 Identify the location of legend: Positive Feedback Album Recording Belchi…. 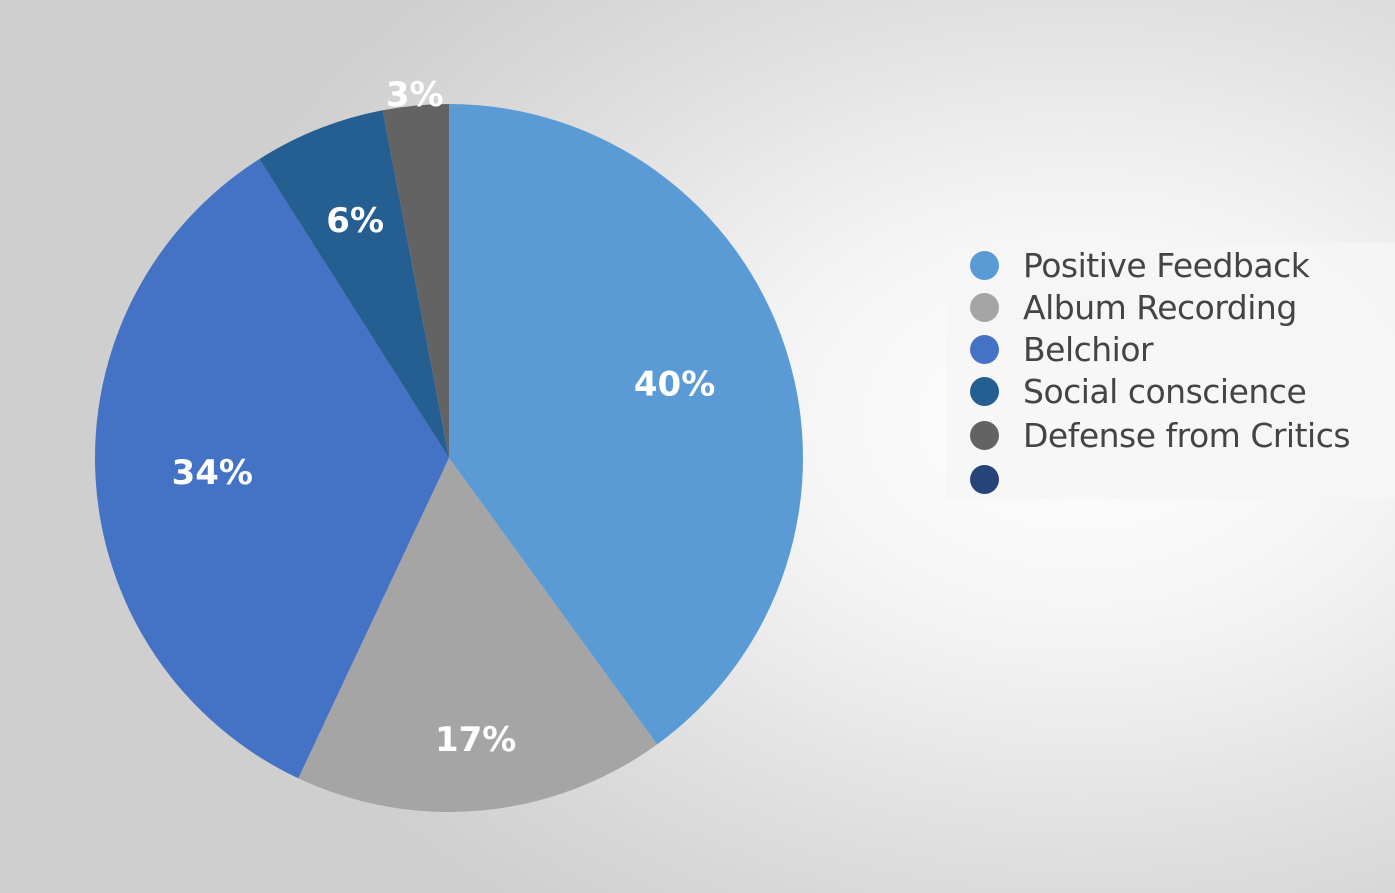
(1170, 371).